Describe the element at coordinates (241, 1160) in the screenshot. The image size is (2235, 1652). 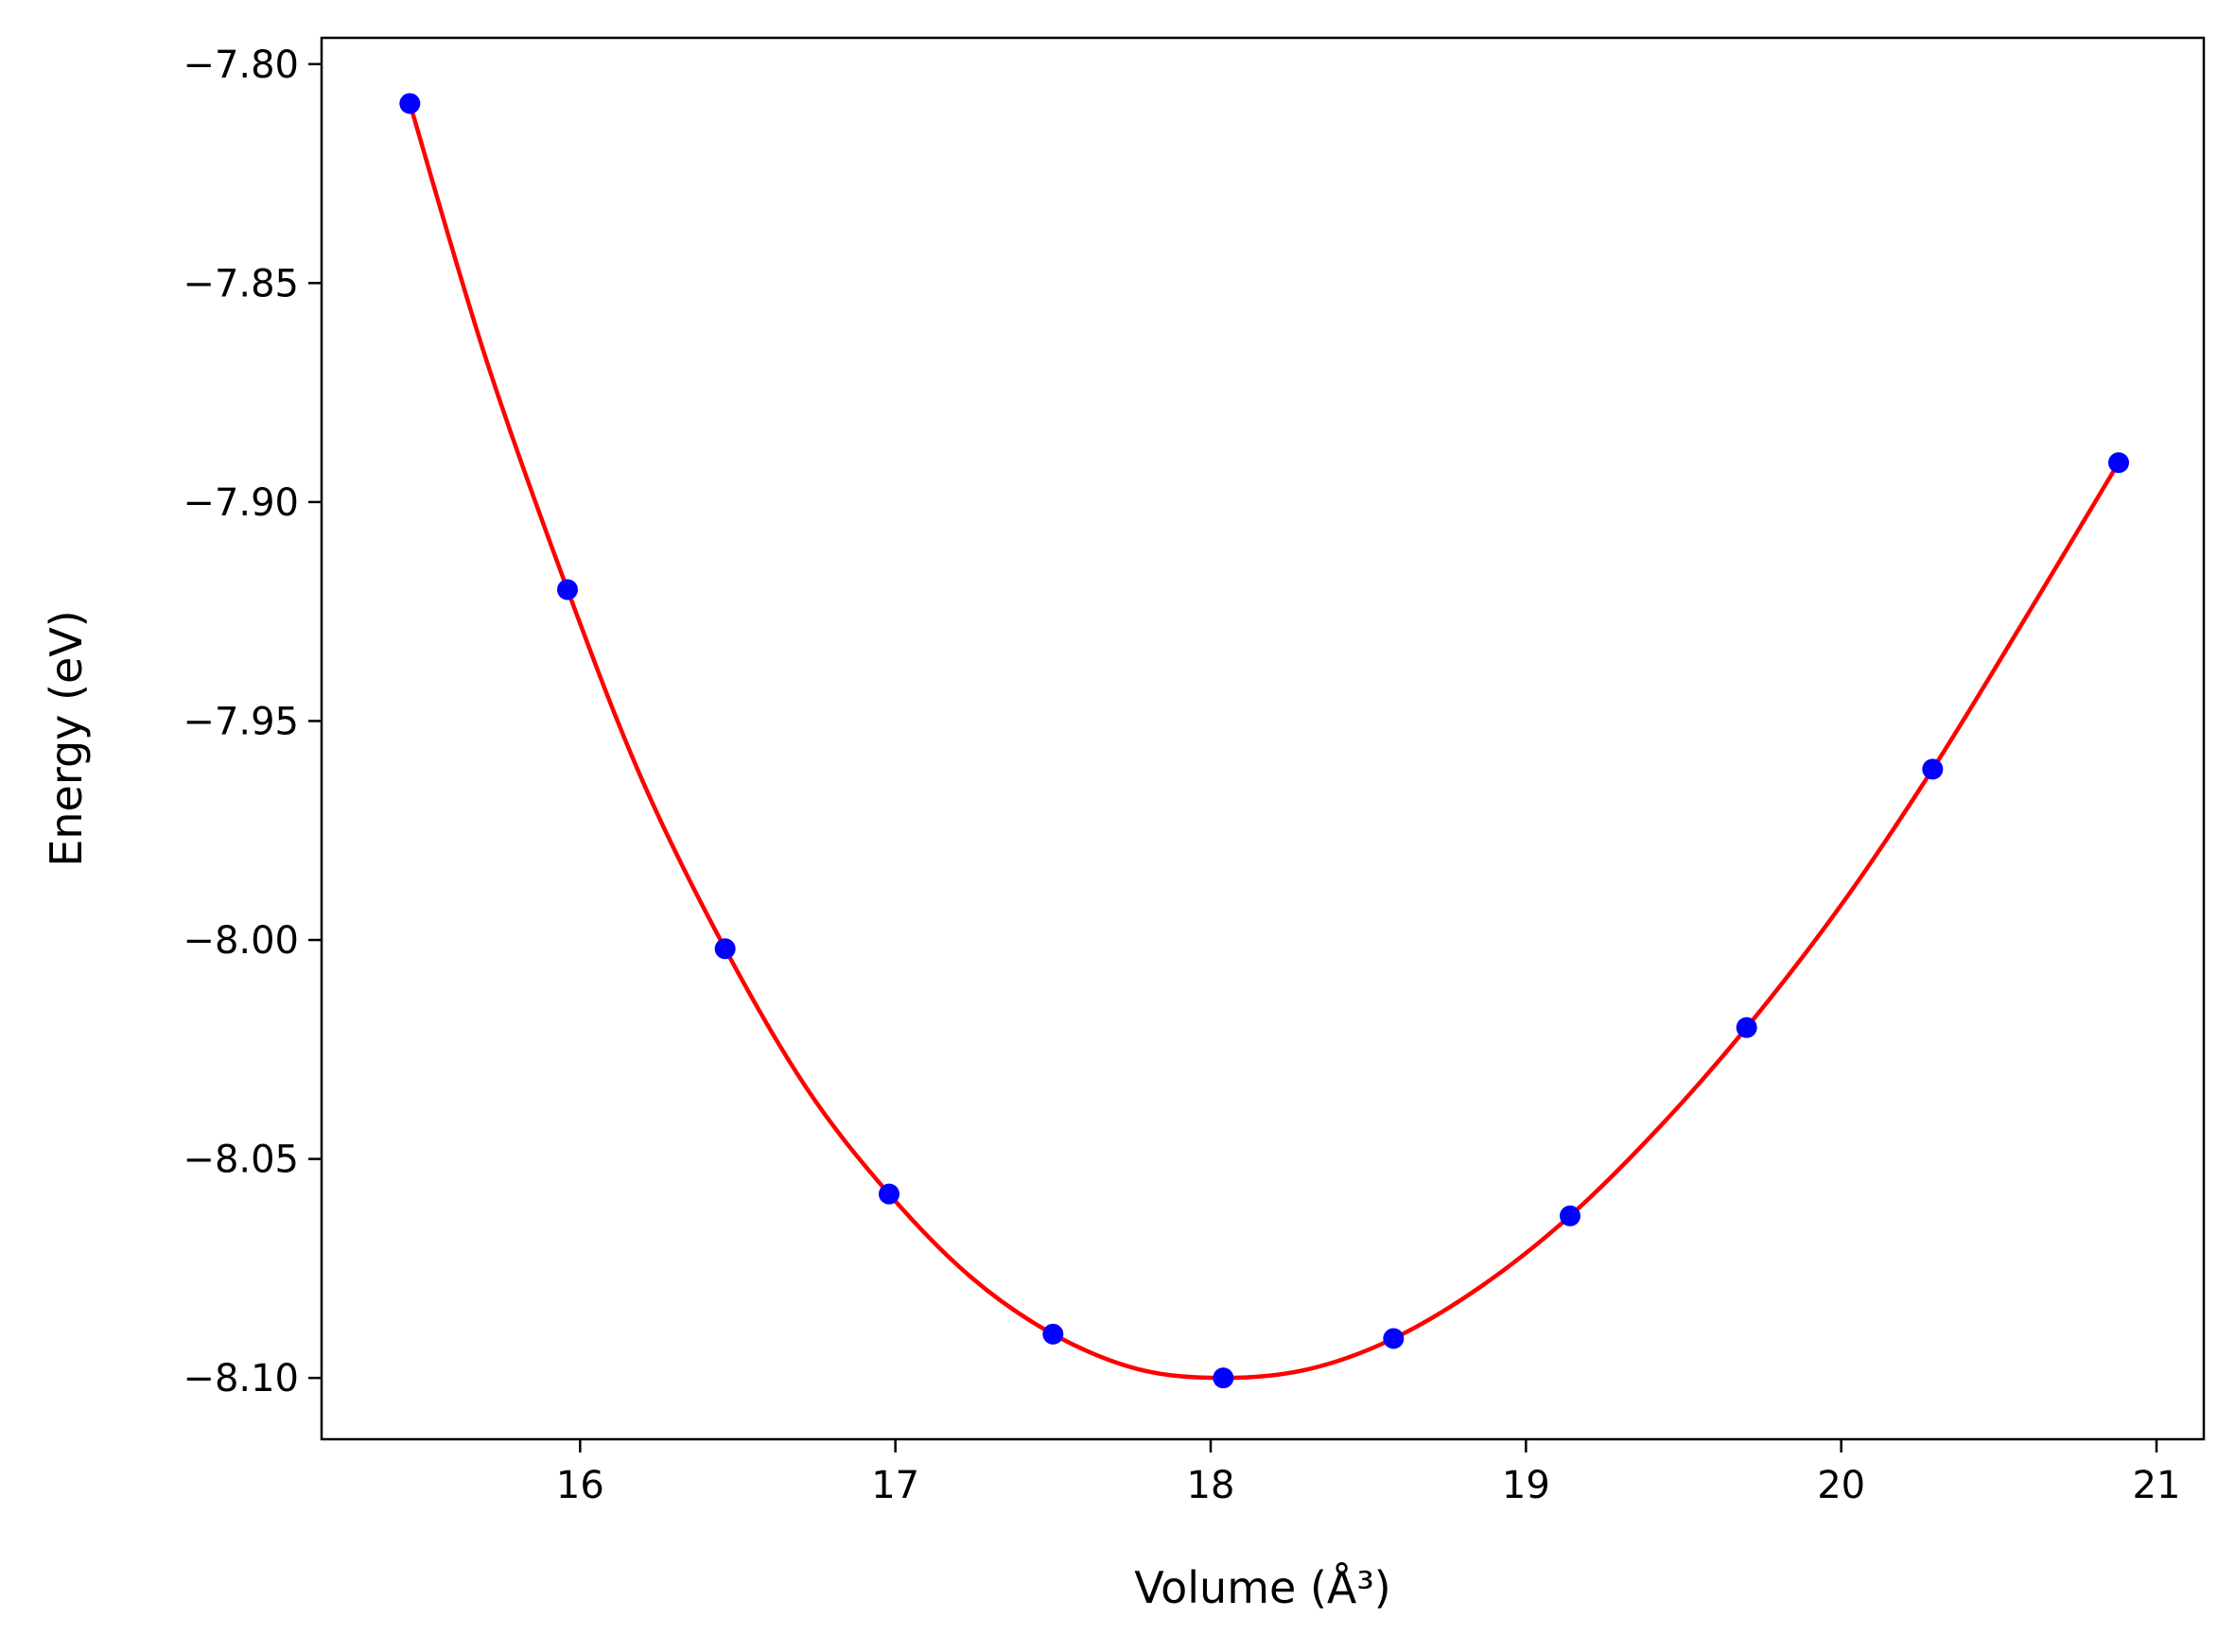
I see `y-tick-label: −8.05` at that location.